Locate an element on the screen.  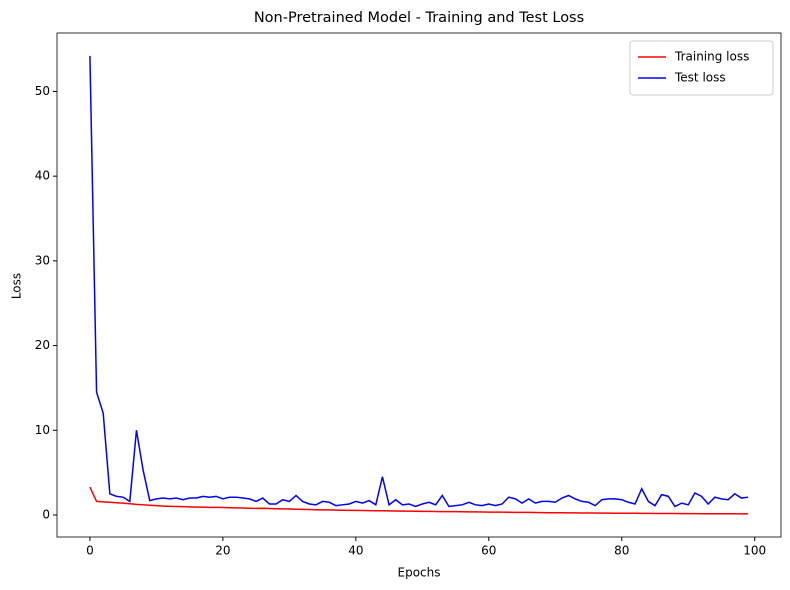
x-tick-label: 20 is located at coordinates (222, 551).